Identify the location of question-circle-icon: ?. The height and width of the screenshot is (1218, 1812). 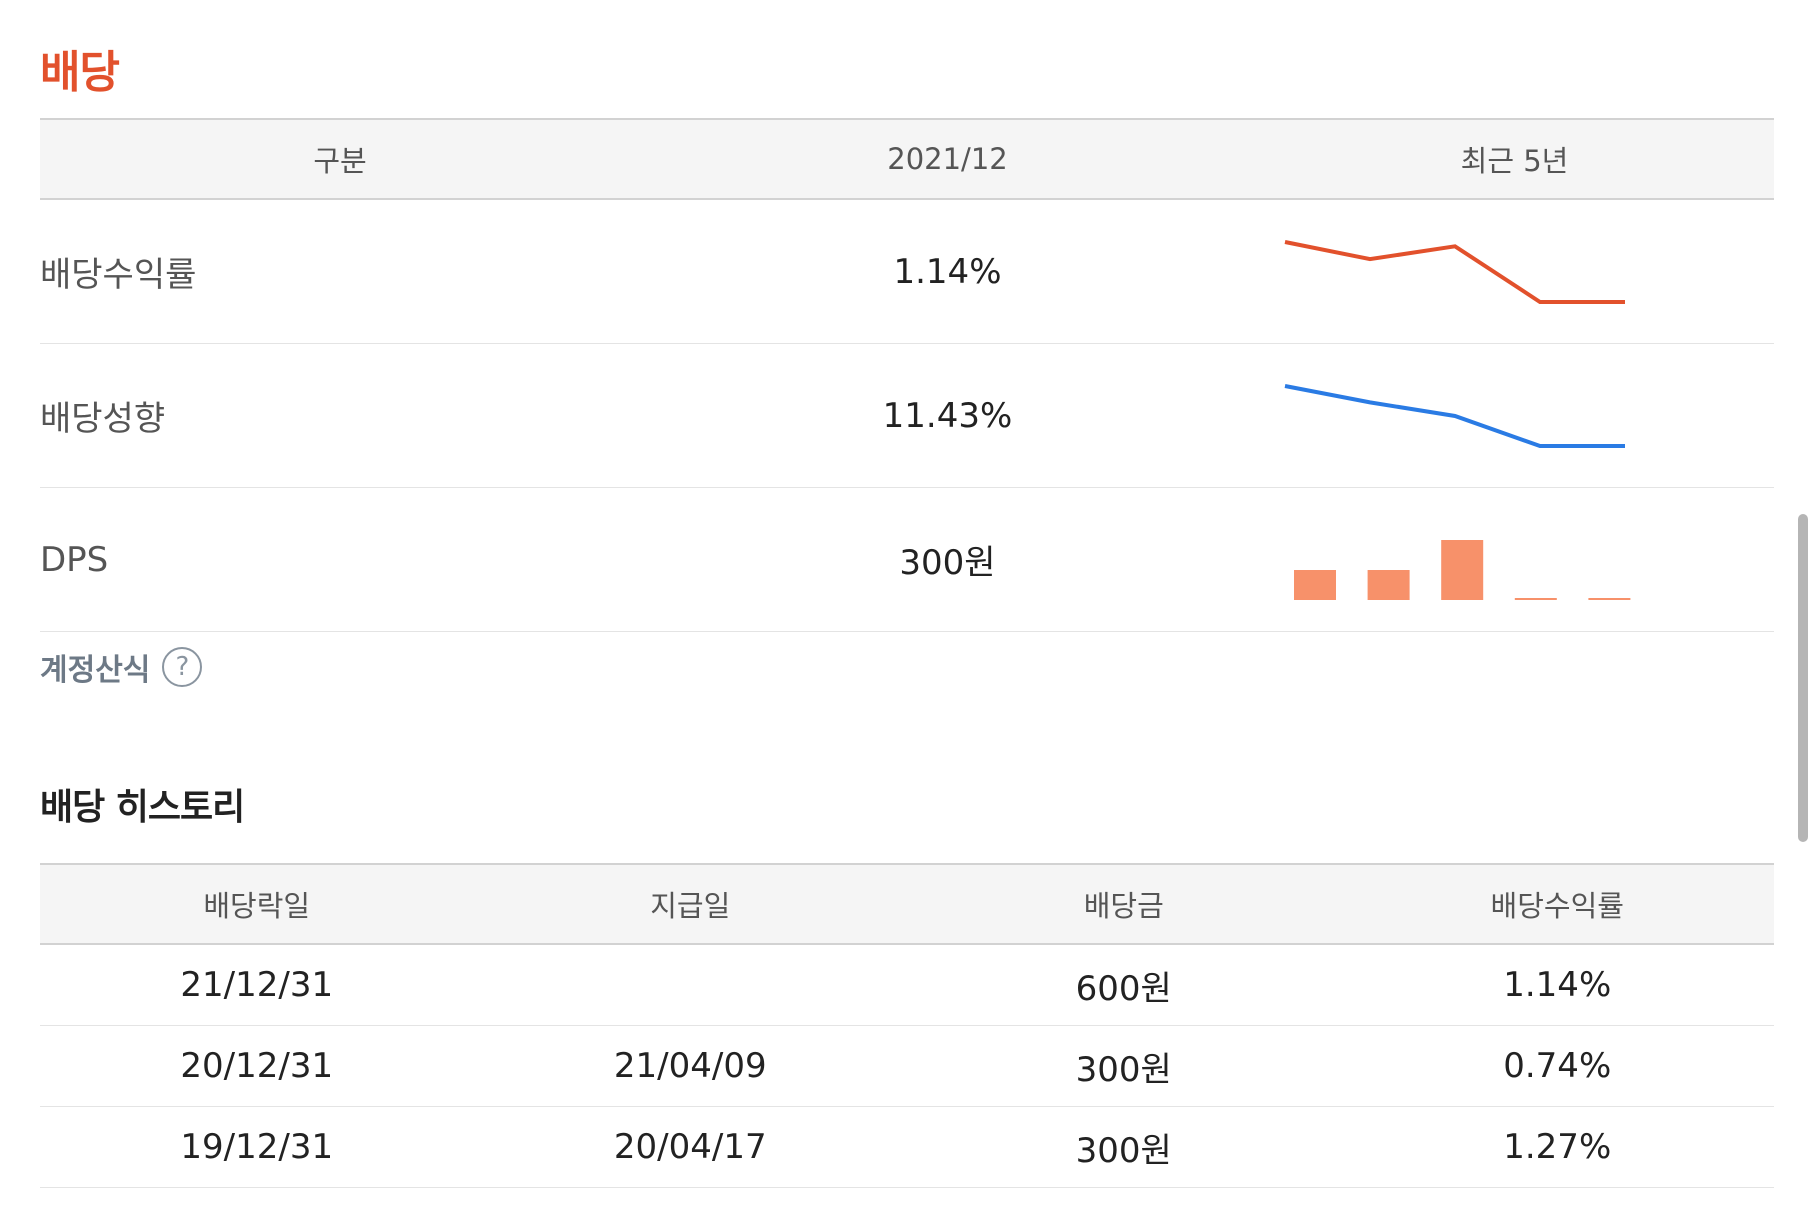
(182, 667).